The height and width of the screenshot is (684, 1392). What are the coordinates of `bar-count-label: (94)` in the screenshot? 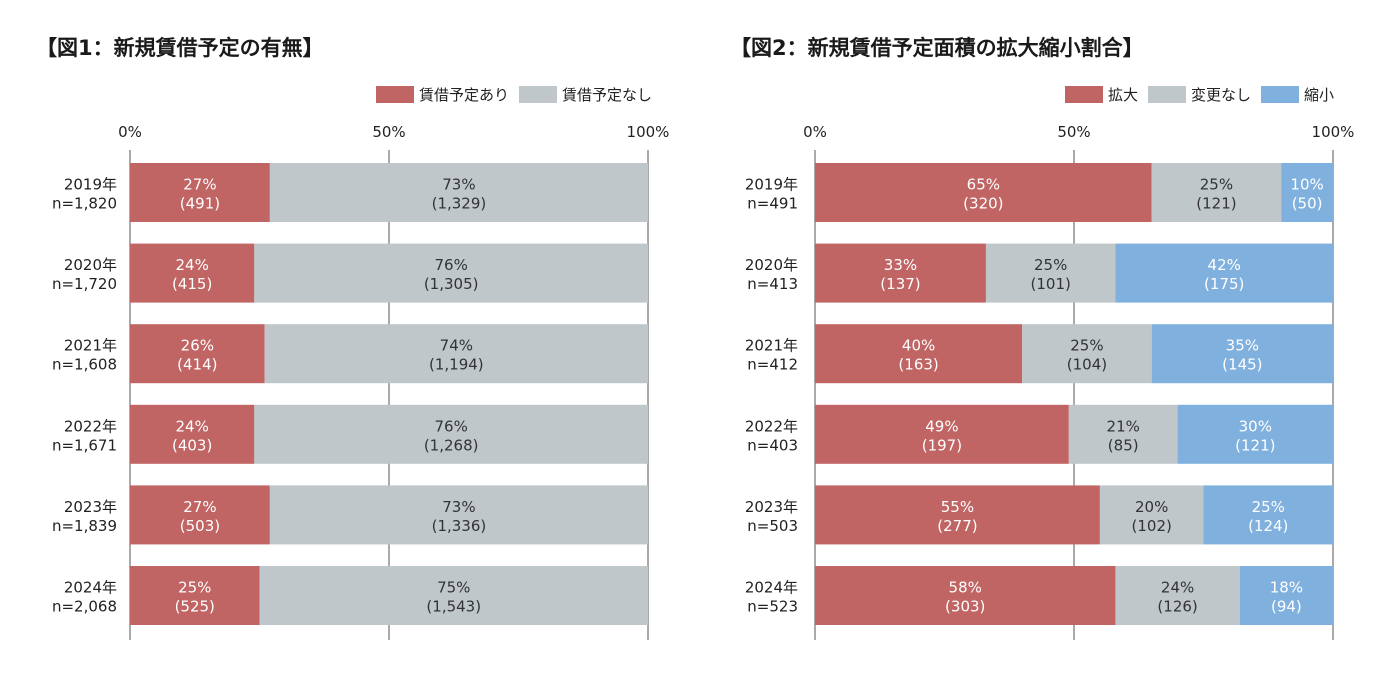 It's located at (1286, 607).